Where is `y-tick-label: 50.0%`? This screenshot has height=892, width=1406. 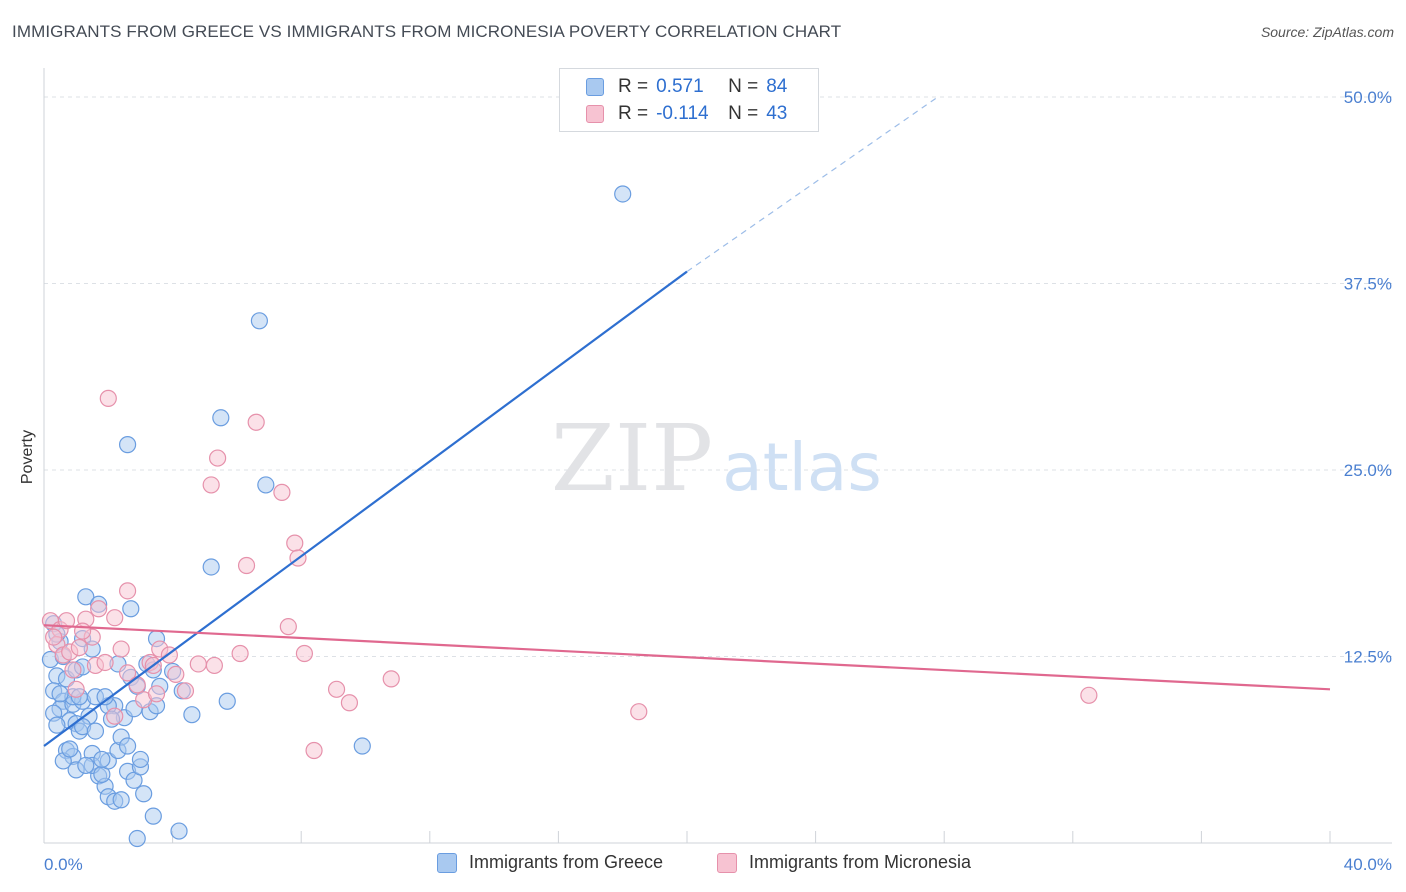
y-tick-label: 50.0% is located at coordinates (1368, 97).